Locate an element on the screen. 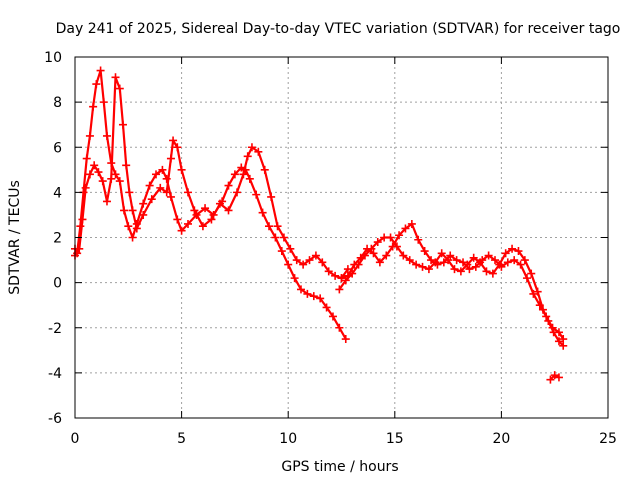 The image size is (640, 480). x-tick-label: 10 is located at coordinates (288, 439).